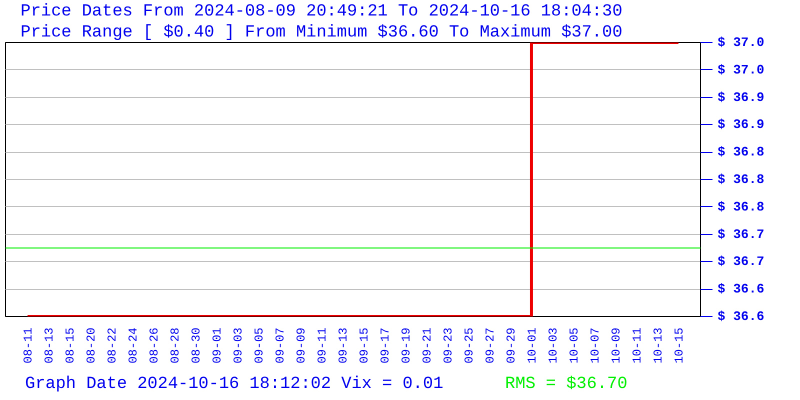  I want to click on x-tick-label: 09-09, so click(301, 345).